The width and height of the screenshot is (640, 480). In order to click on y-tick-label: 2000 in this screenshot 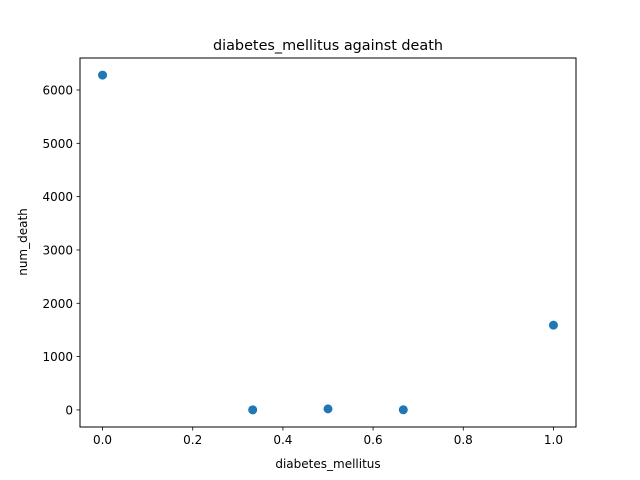, I will do `click(57, 304)`.